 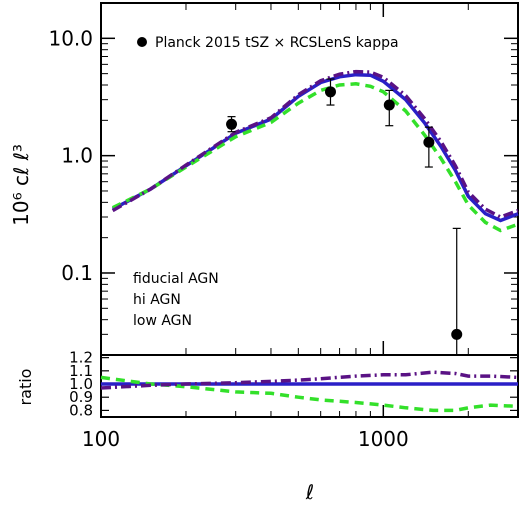 I want to click on legend-series-1: fiducial AGN, so click(x=176, y=279).